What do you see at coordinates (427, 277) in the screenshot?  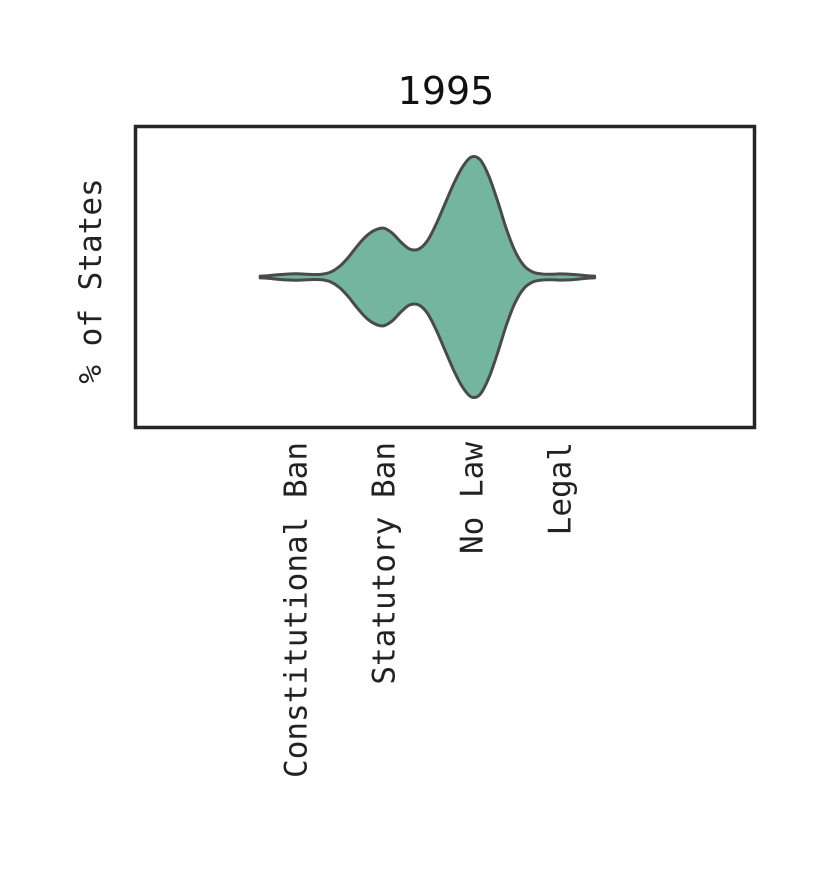 I see `violin-body` at bounding box center [427, 277].